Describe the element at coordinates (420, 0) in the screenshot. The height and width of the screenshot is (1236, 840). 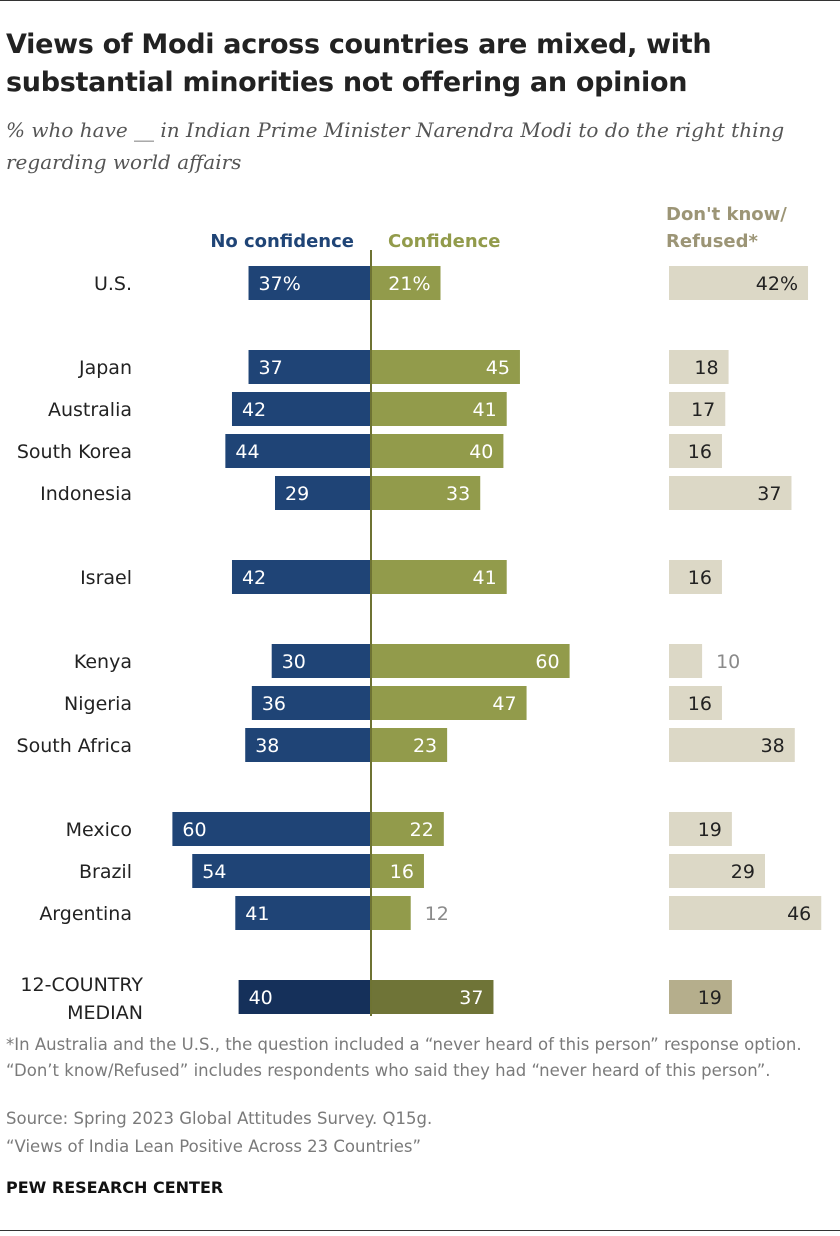
I see `top-rule` at that location.